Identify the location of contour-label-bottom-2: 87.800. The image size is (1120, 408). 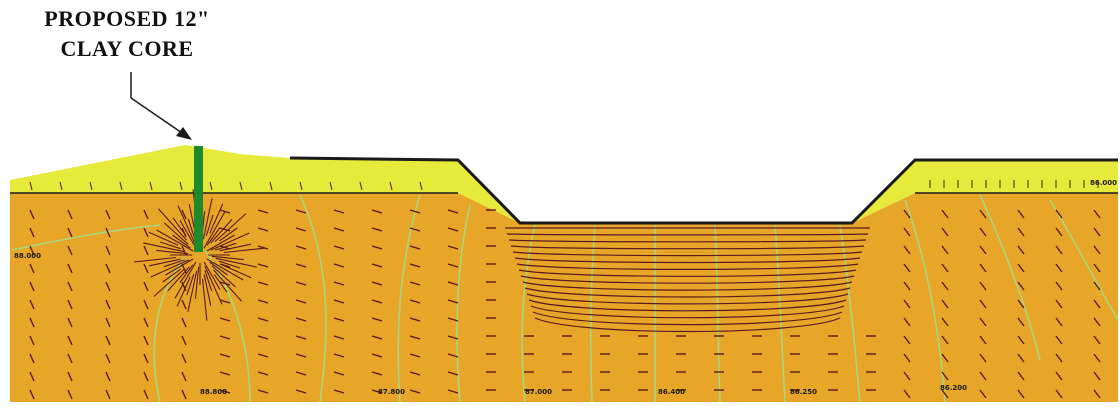
(391, 392).